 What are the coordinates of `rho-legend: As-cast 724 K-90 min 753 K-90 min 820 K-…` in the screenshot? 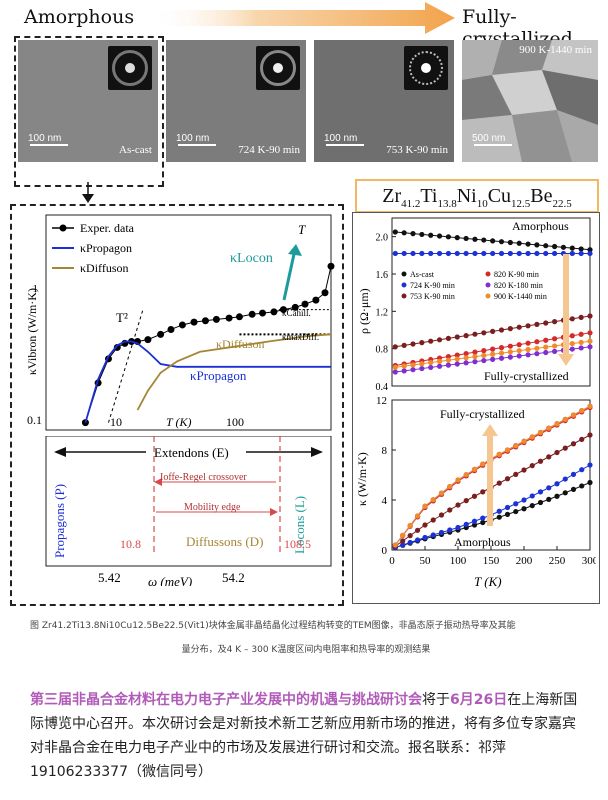 It's located at (474, 285).